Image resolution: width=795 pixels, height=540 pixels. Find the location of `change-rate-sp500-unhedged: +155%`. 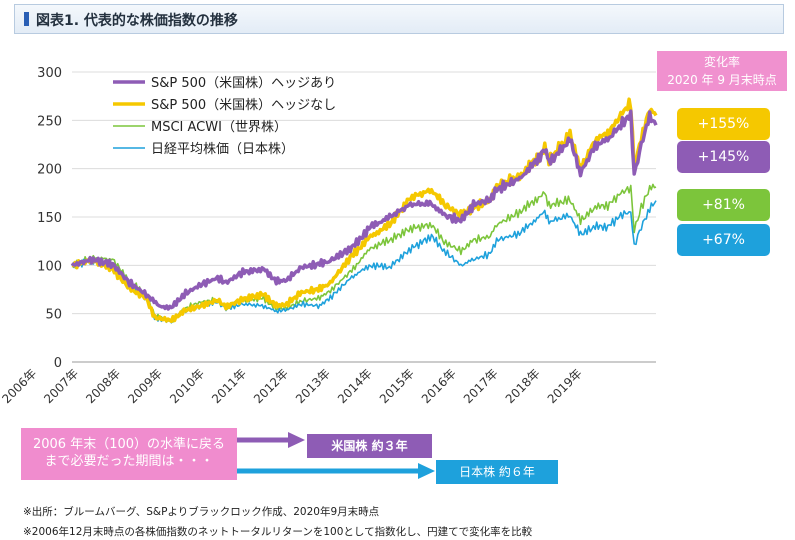

change-rate-sp500-unhedged: +155% is located at coordinates (723, 124).